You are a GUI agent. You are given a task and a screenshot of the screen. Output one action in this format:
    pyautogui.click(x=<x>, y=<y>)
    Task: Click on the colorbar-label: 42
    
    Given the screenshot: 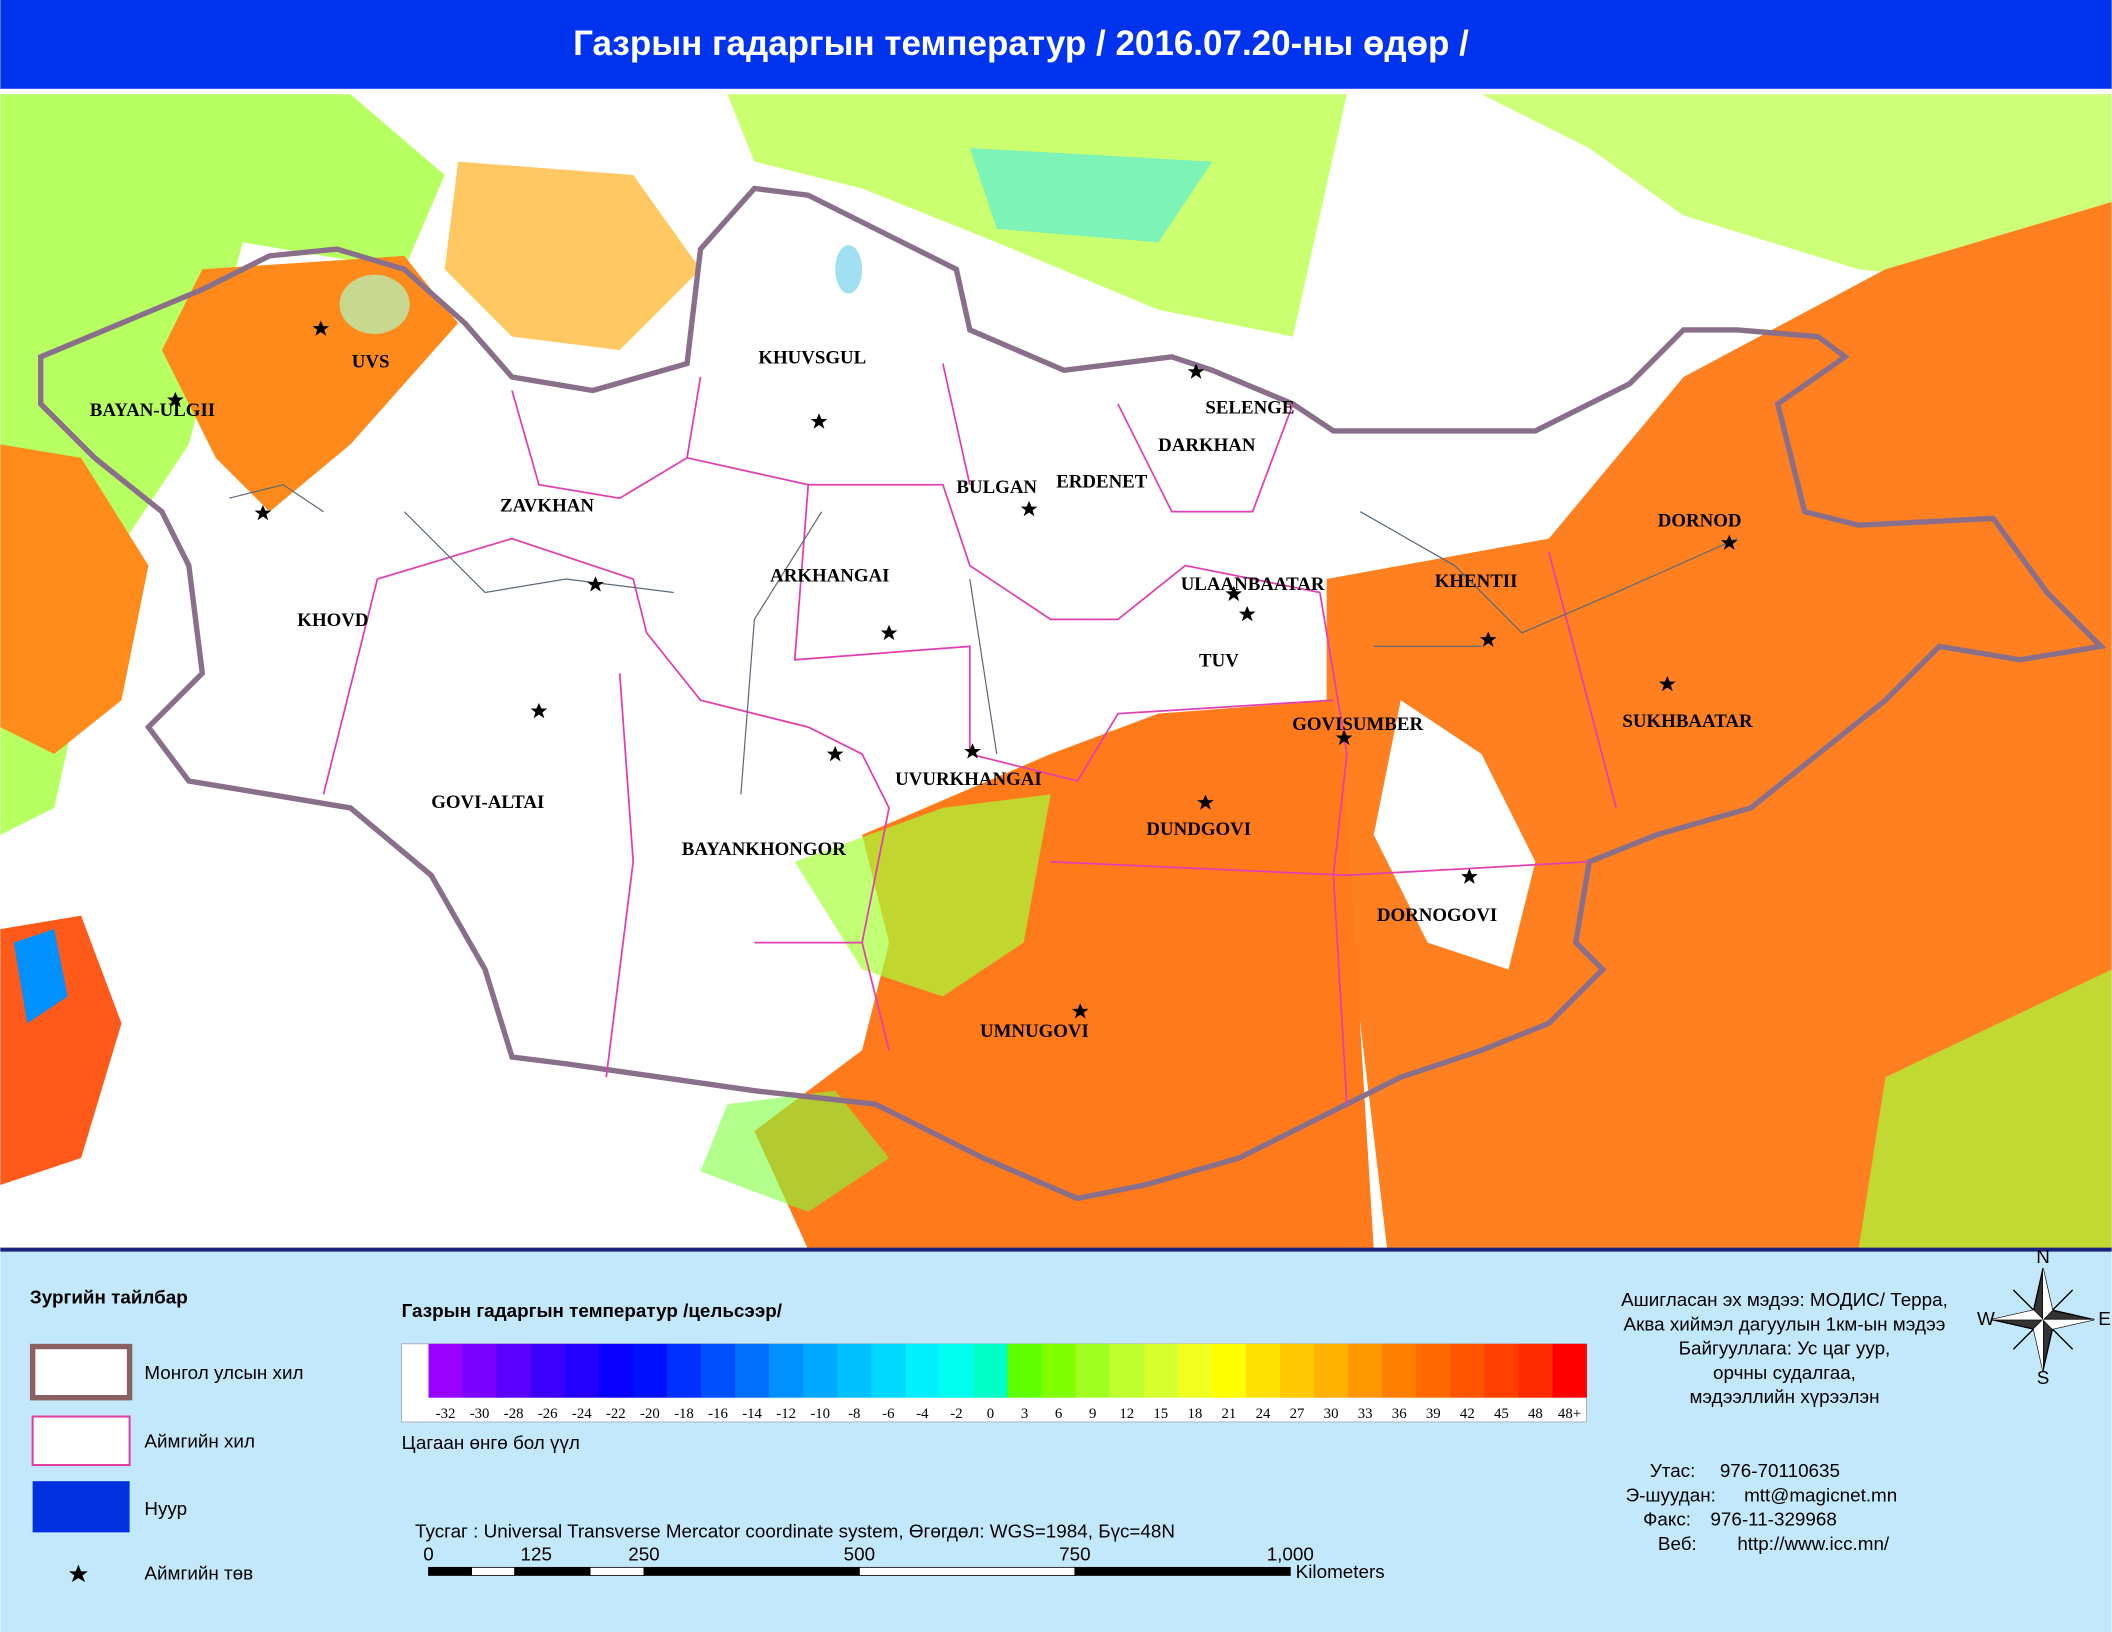 What is the action you would take?
    pyautogui.click(x=1467, y=1414)
    